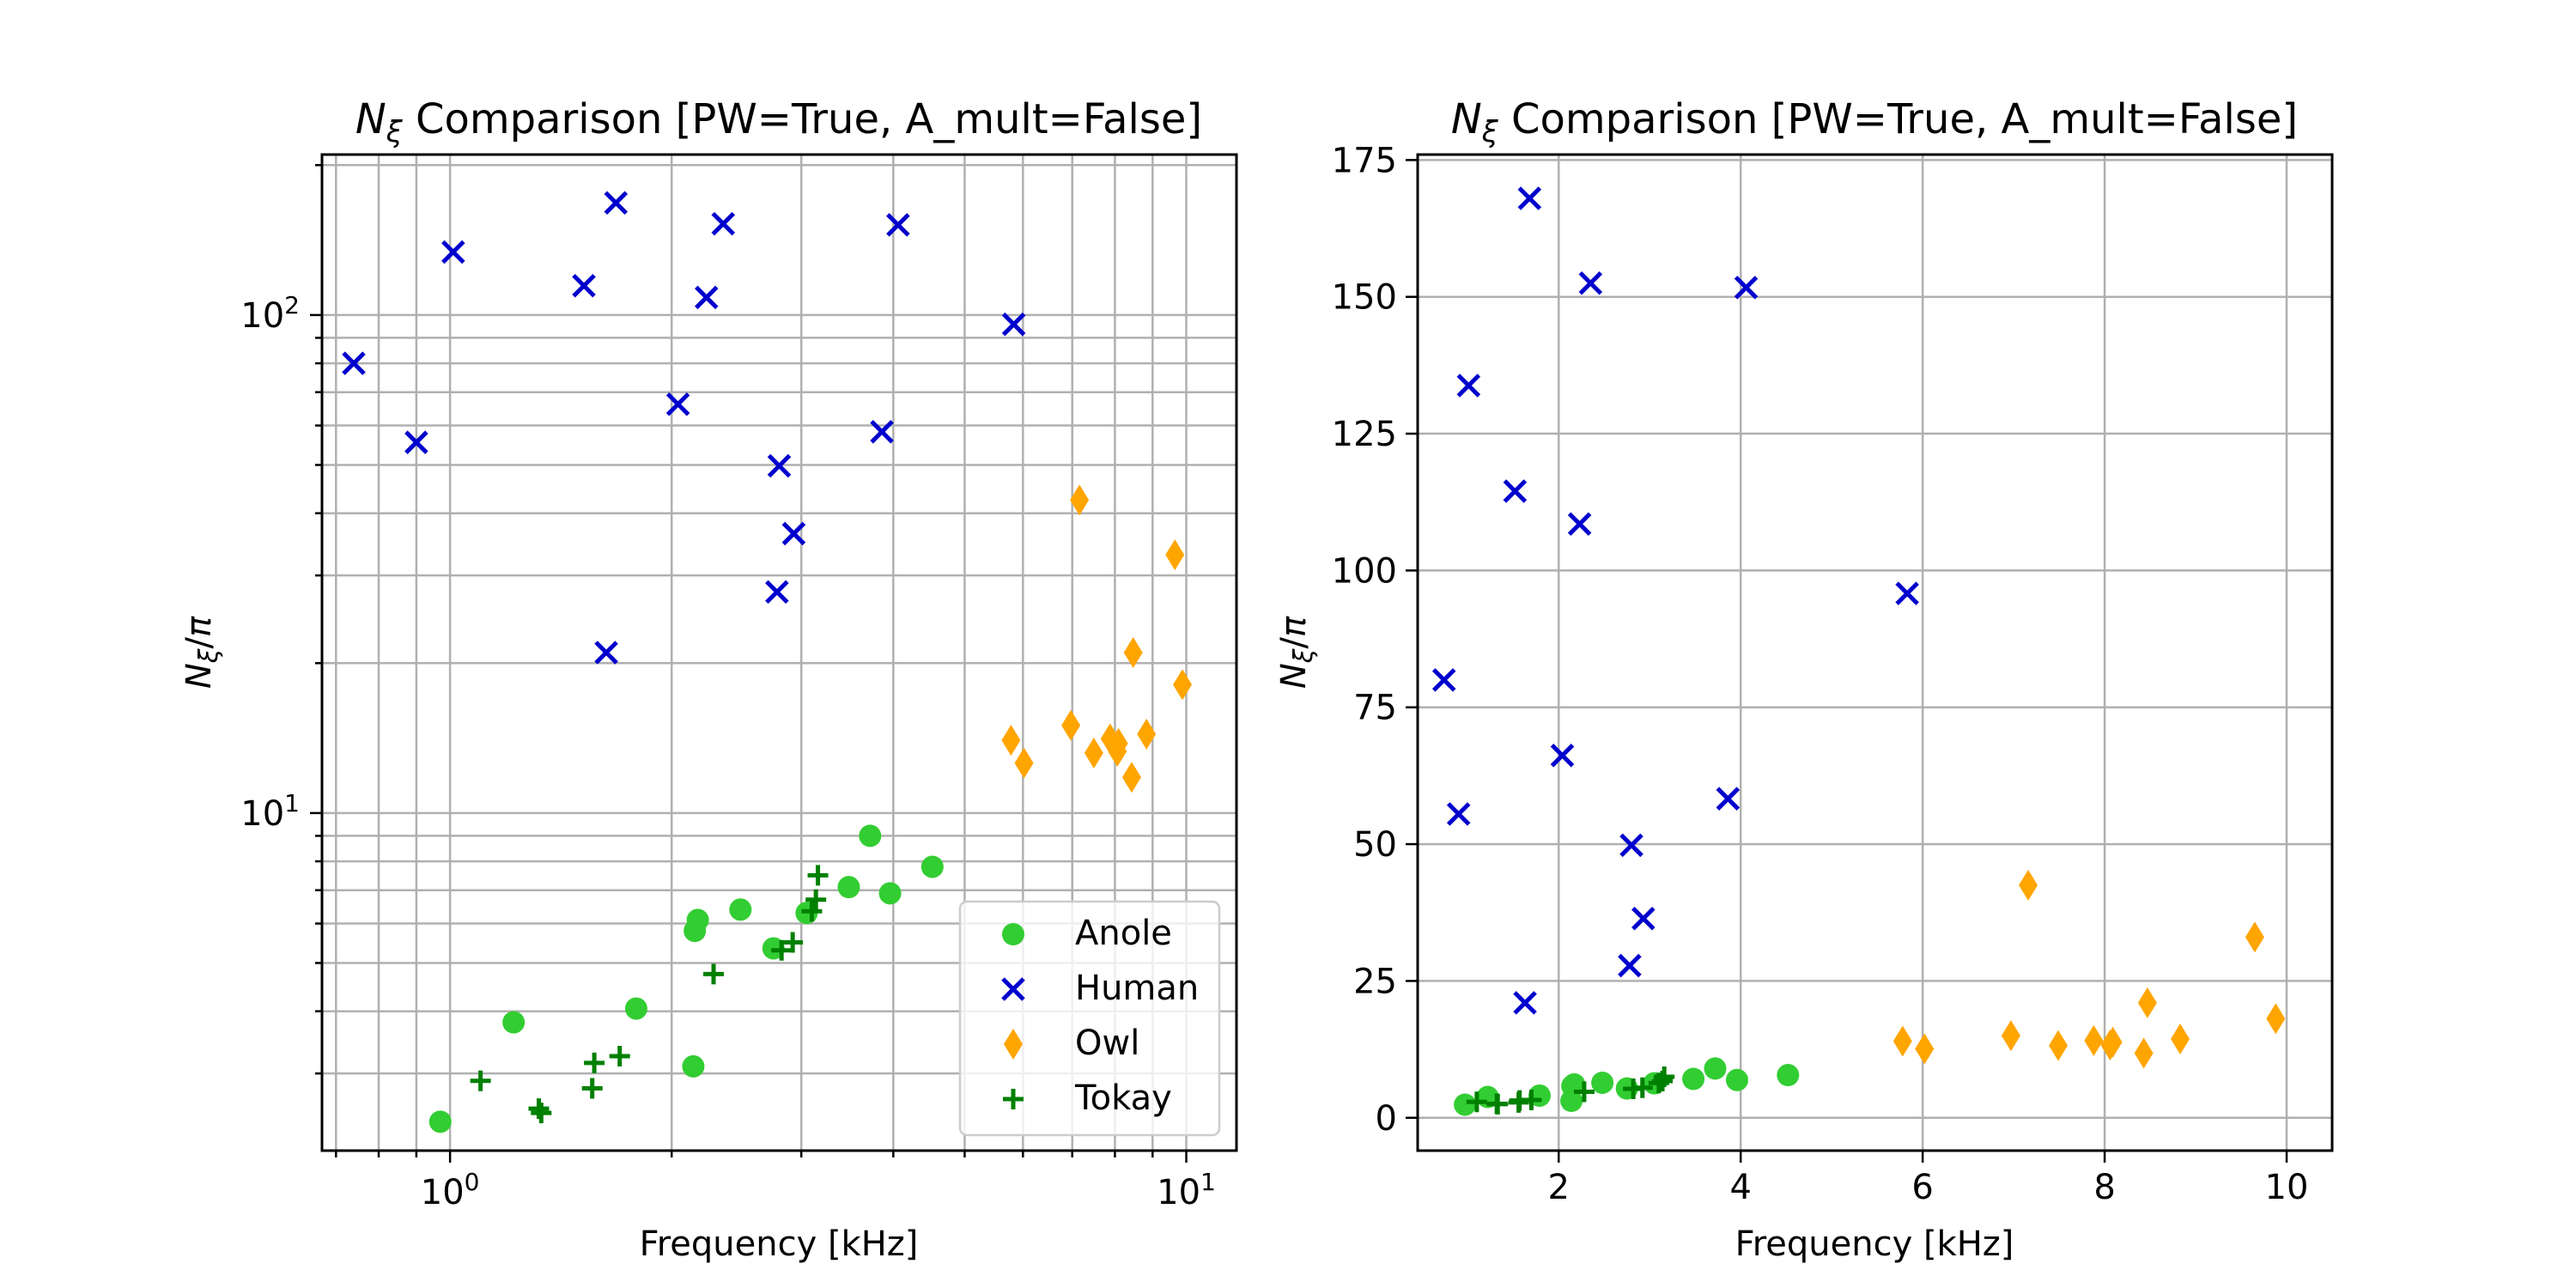 The image size is (2576, 1288). What do you see at coordinates (1386, 1119) in the screenshot?
I see `right-y-tick-label: 0` at bounding box center [1386, 1119].